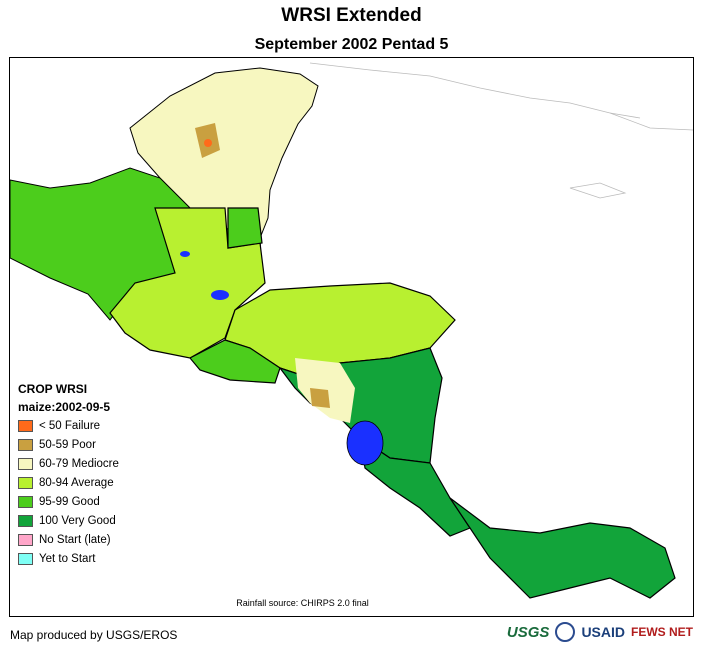  I want to click on island-jamaica, so click(598, 190).